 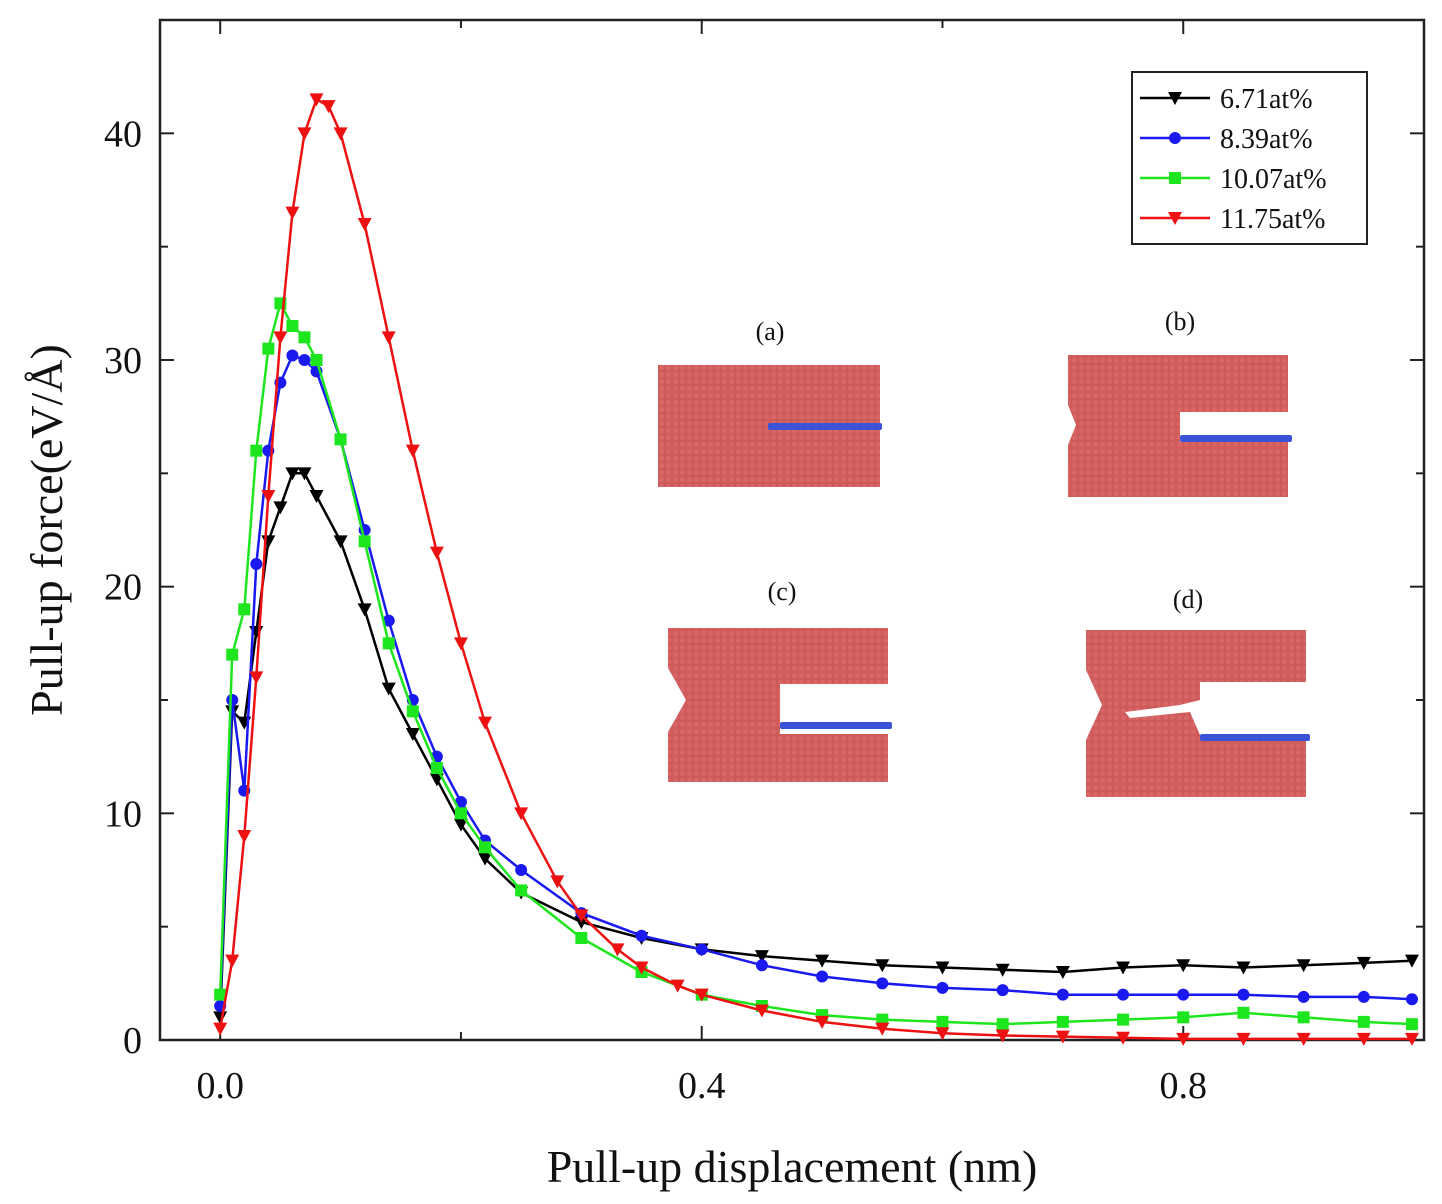 What do you see at coordinates (782, 591) in the screenshot?
I see `inset-c-label: (c)` at bounding box center [782, 591].